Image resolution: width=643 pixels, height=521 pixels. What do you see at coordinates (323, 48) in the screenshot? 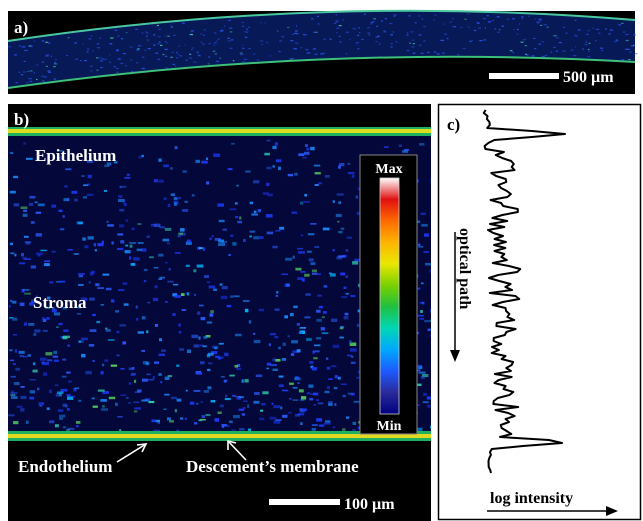
I see `panel-a-speckles` at bounding box center [323, 48].